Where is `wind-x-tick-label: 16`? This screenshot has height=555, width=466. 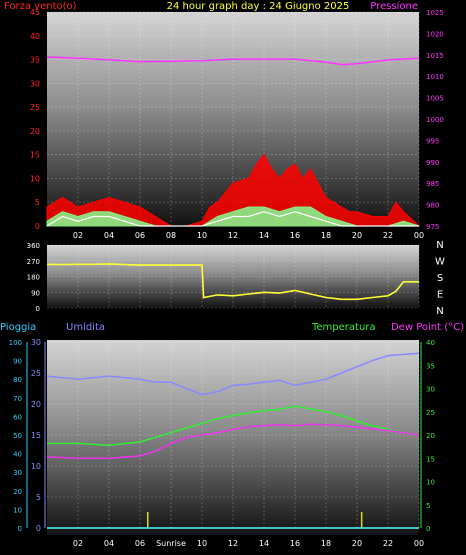 wind-x-tick-label: 16 is located at coordinates (295, 235).